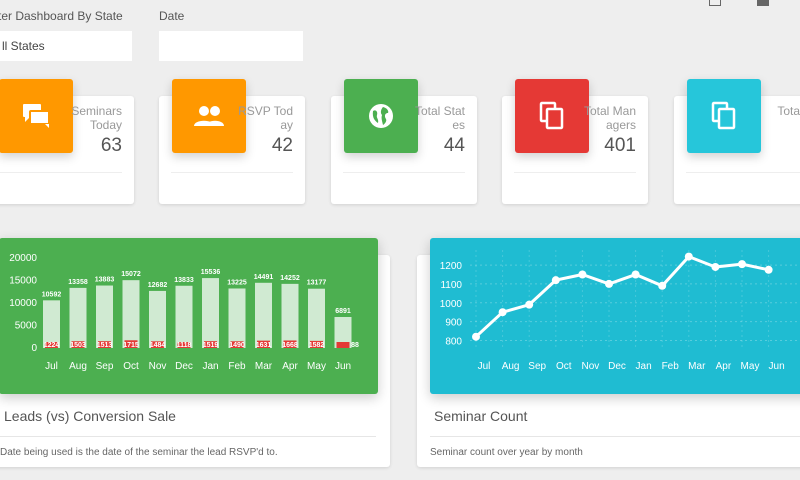 The image size is (800, 480). I want to click on bar-value-label: 1668, so click(290, 345).